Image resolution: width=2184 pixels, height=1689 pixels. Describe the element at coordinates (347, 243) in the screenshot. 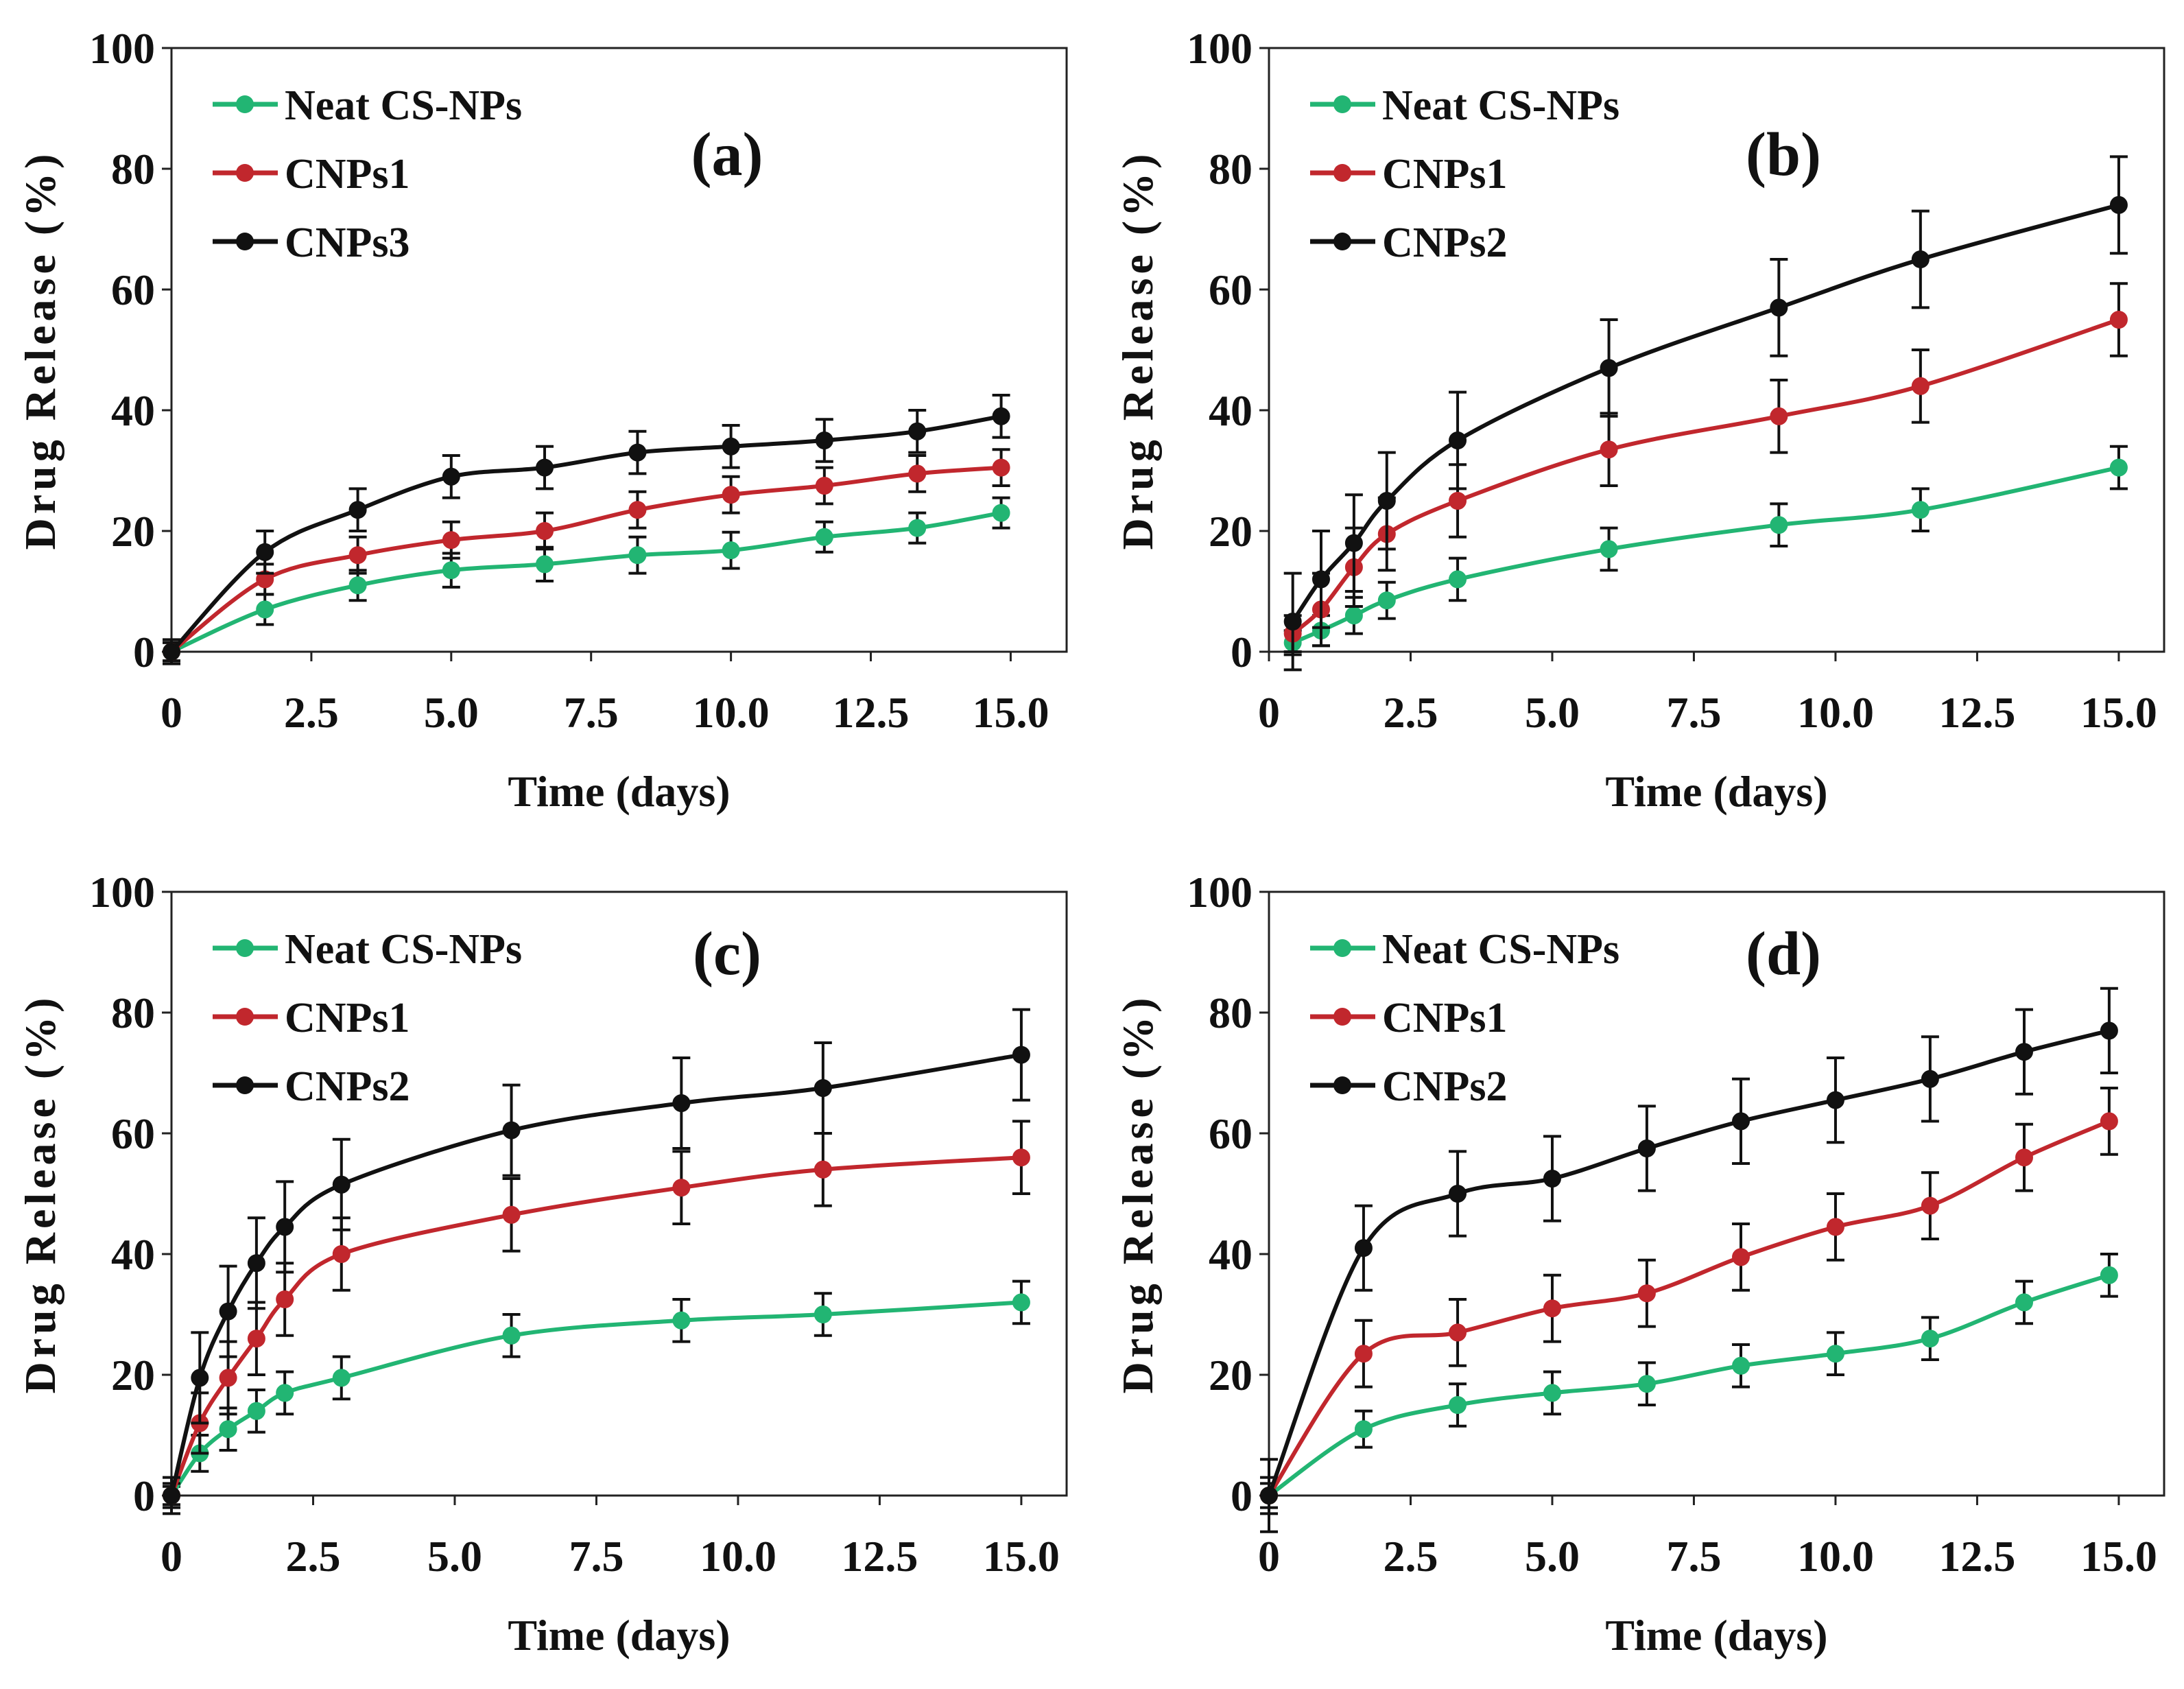

I see `legend-label: CNPs3` at that location.